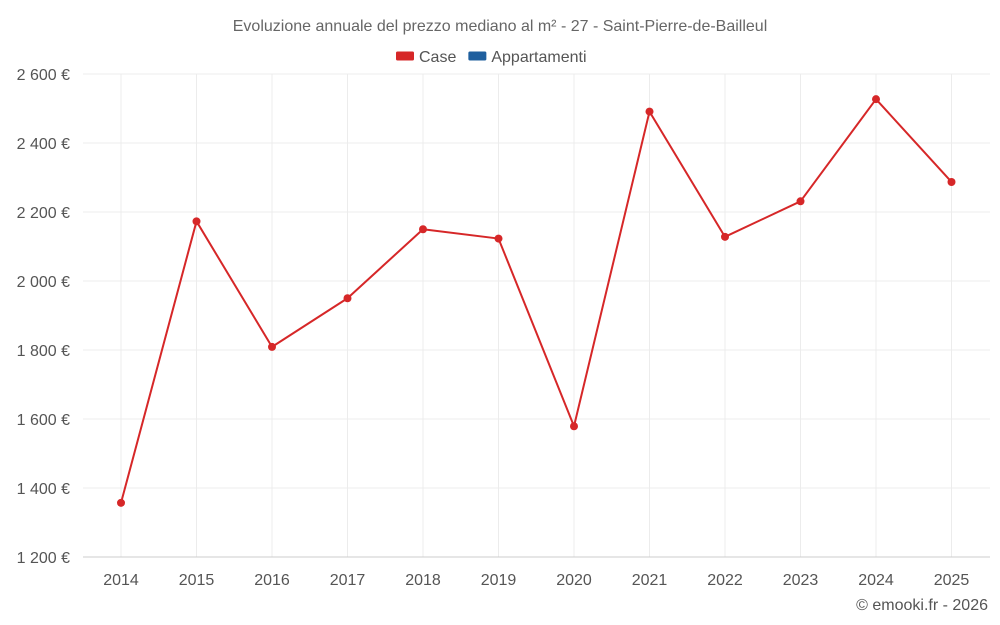 The width and height of the screenshot is (1000, 625). Describe the element at coordinates (498, 238) in the screenshot. I see `data-point-2019` at that location.